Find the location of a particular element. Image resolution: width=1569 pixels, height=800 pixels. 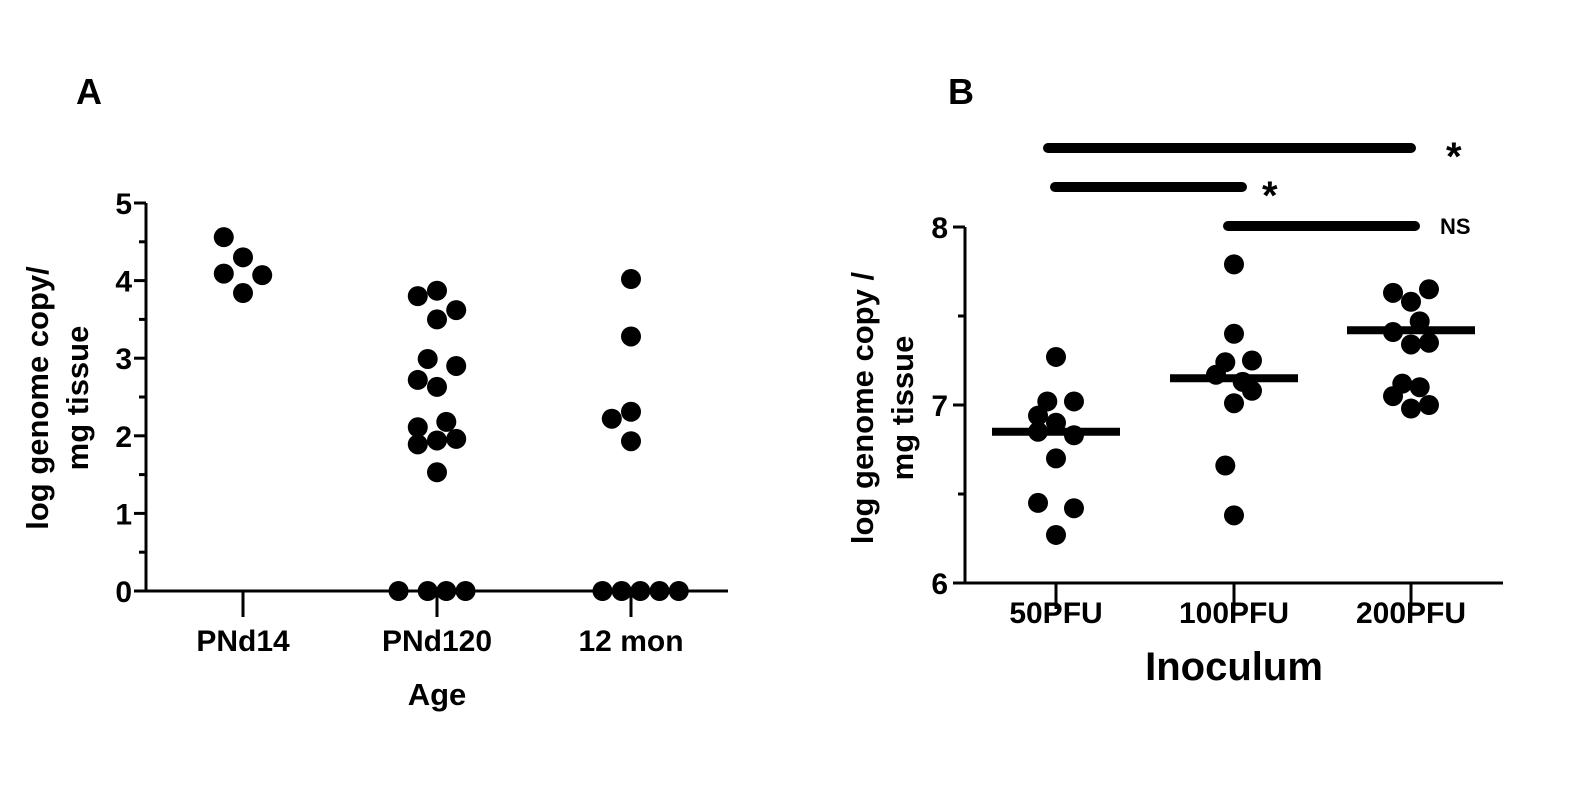

panel-a-y-tick-label: 2 is located at coordinates (123, 437).